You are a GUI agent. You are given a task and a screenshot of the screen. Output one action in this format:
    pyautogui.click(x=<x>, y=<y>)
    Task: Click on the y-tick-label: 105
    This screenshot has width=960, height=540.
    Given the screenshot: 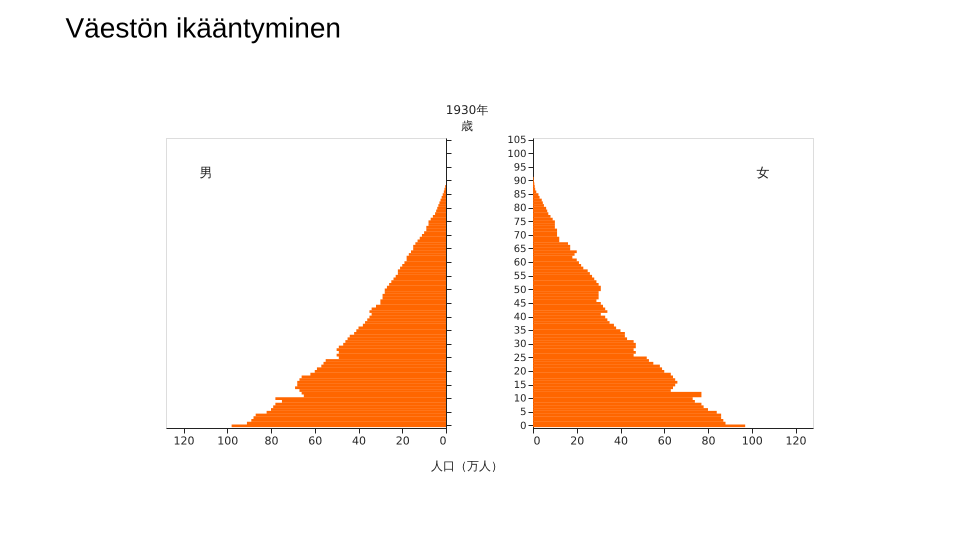 What is the action you would take?
    pyautogui.click(x=516, y=140)
    